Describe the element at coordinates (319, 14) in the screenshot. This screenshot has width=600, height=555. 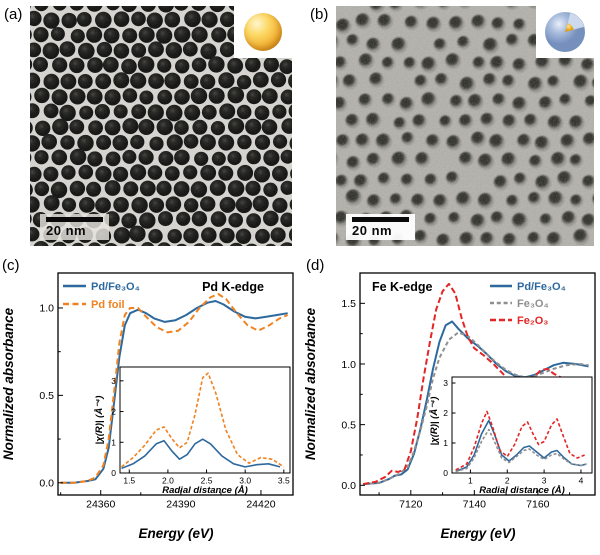
I see `panel-label-b: (b)` at that location.